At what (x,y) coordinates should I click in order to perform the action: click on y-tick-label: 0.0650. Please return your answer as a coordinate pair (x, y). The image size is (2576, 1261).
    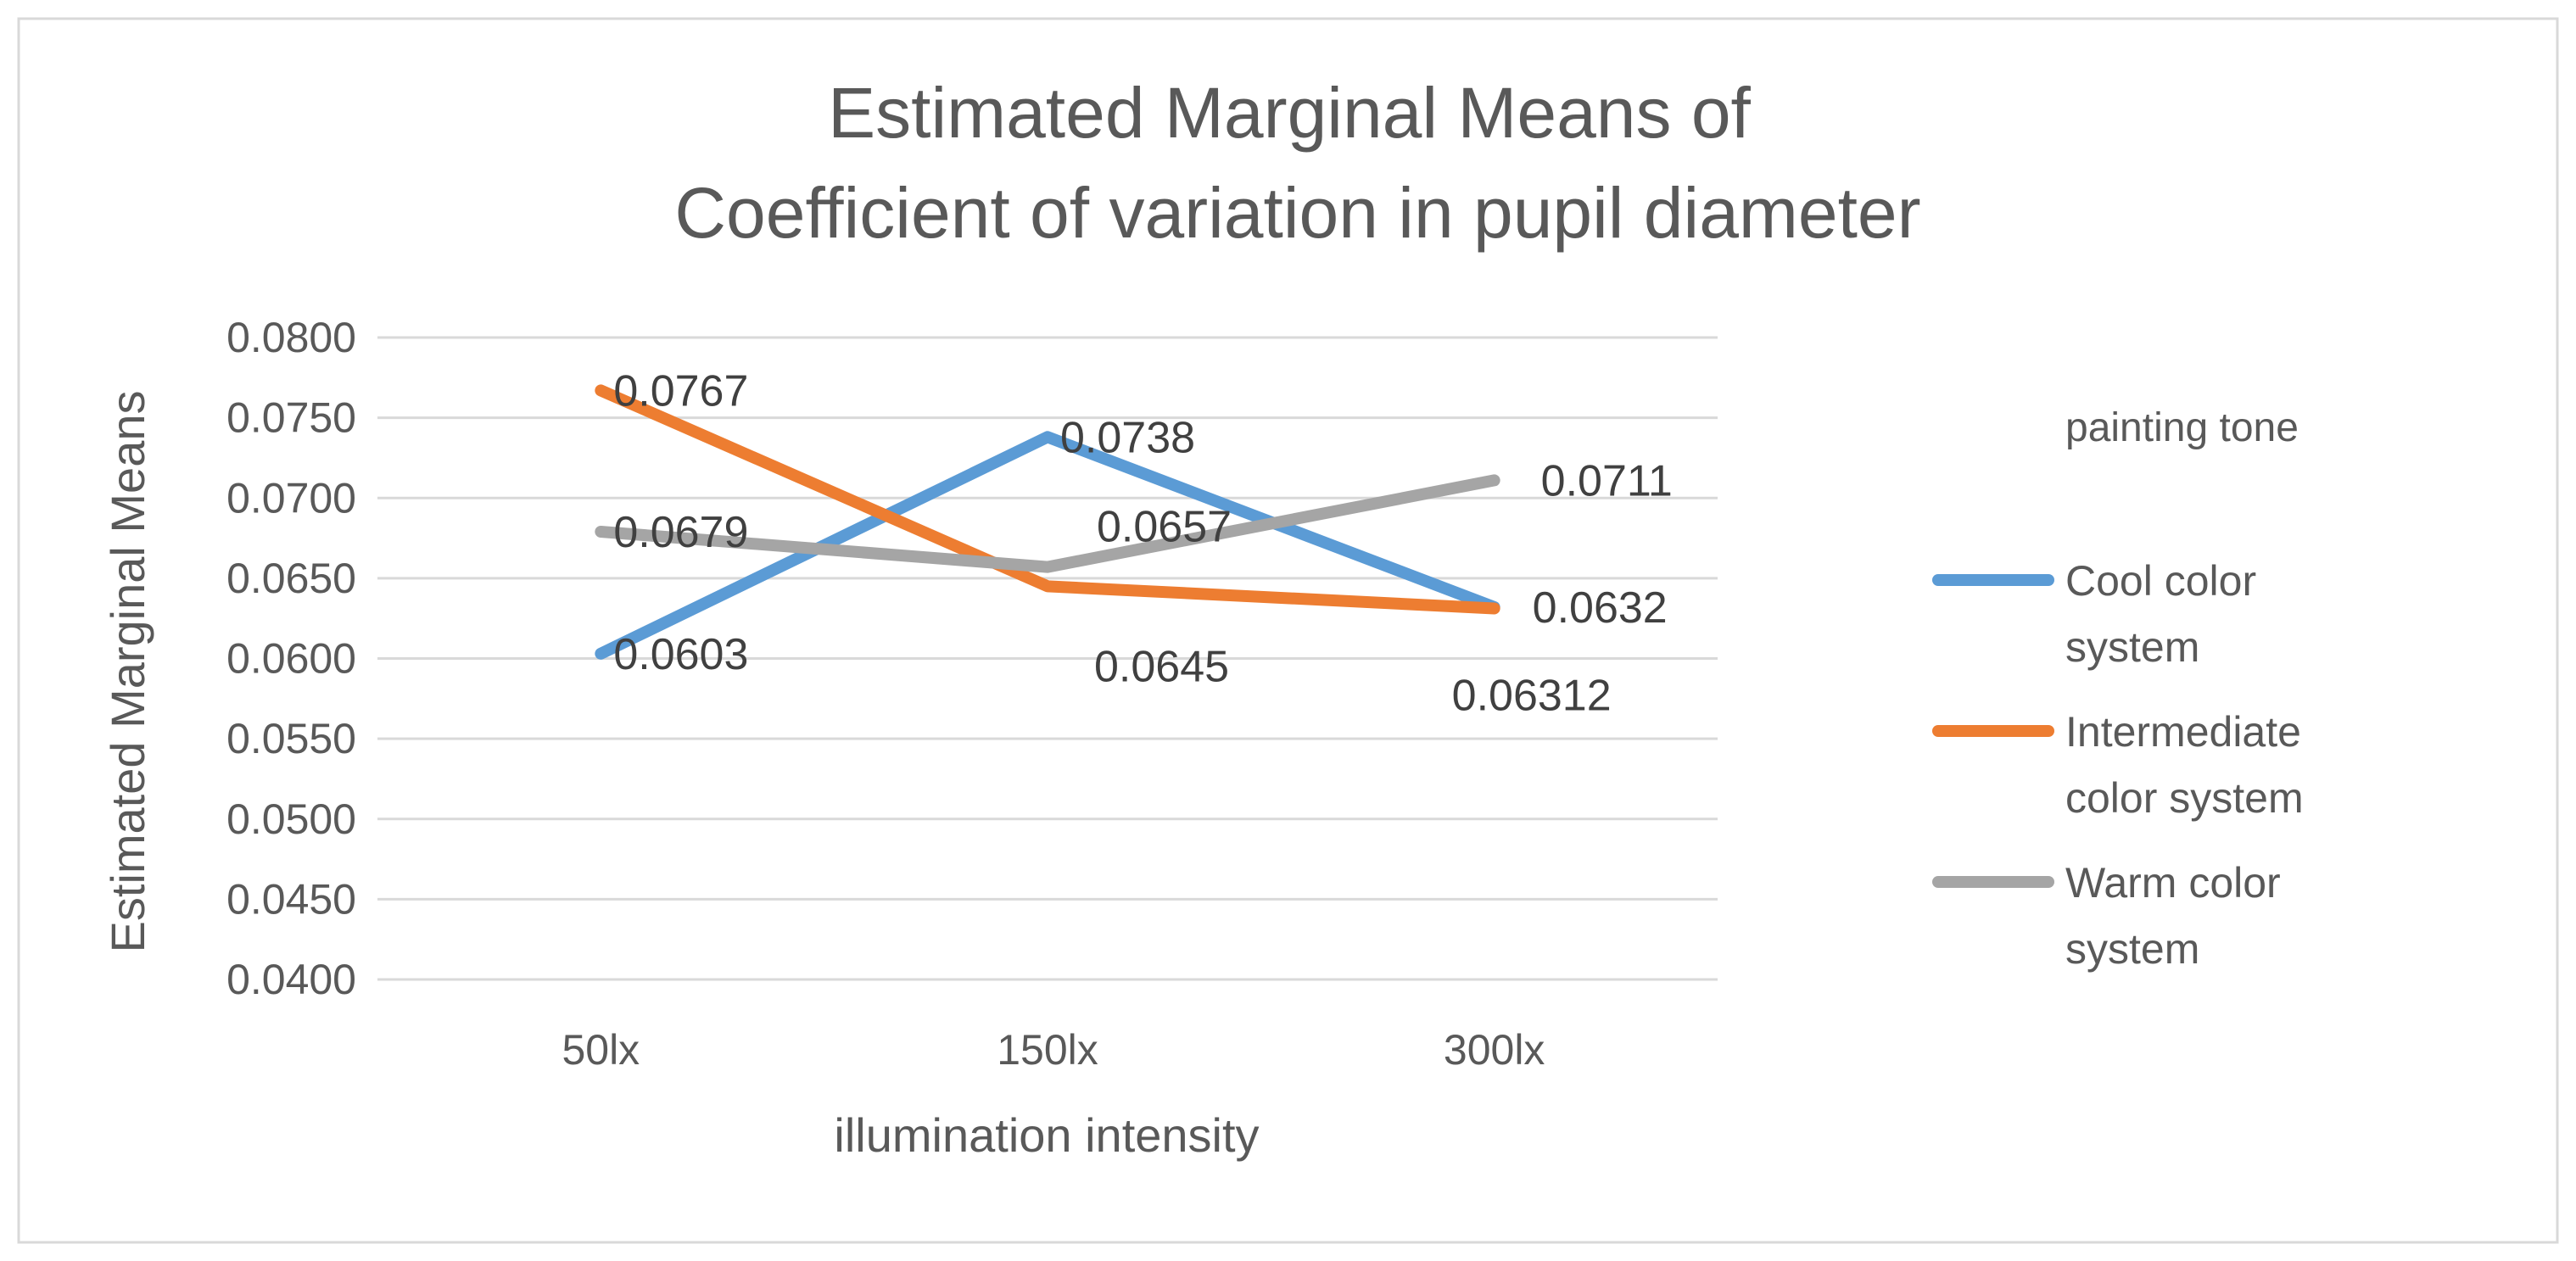
    Looking at the image, I should click on (291, 578).